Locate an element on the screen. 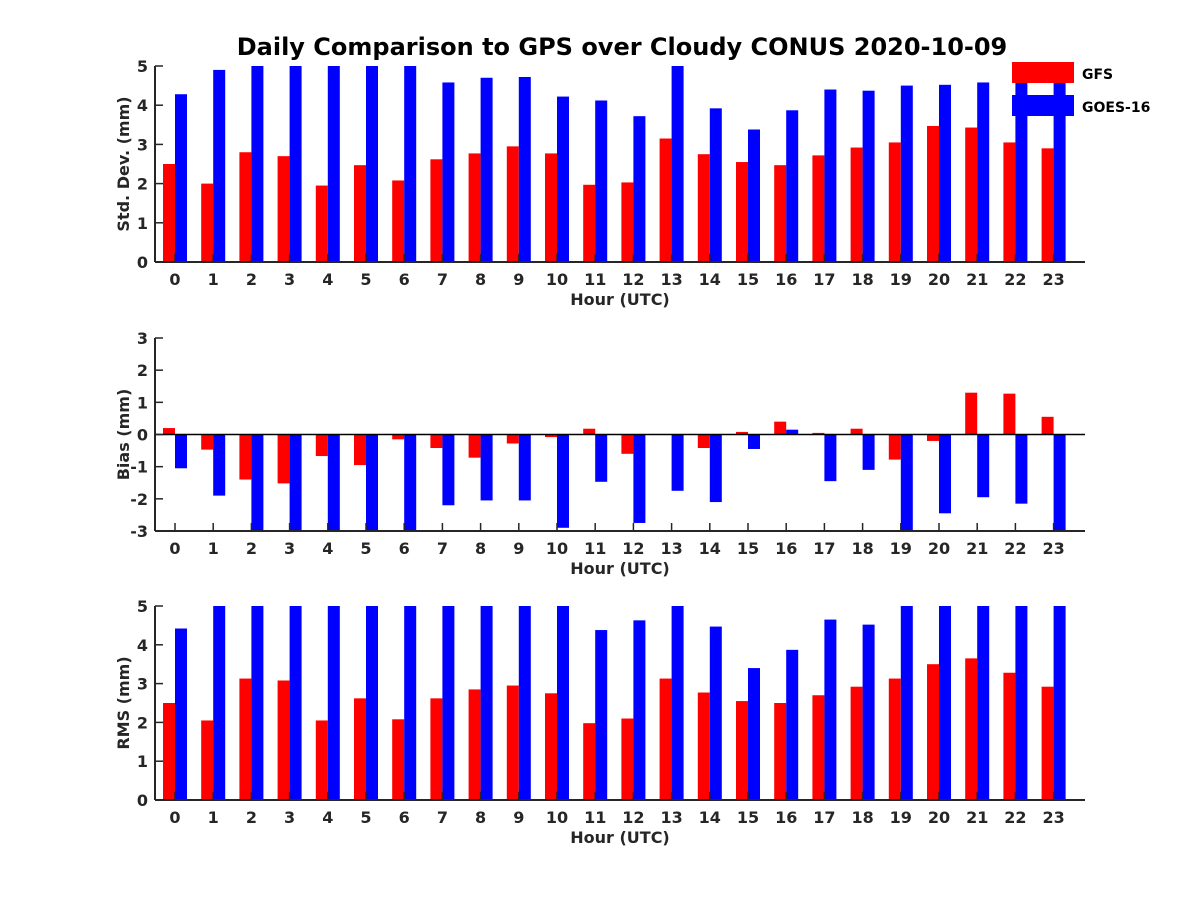 Image resolution: width=1200 pixels, height=900 pixels. x-tick-label: 4 is located at coordinates (327, 817).